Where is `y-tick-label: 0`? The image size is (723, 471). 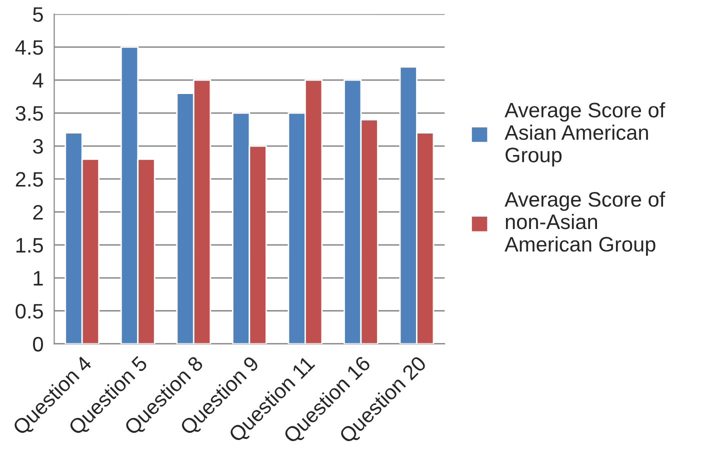 y-tick-label: 0 is located at coordinates (38, 344).